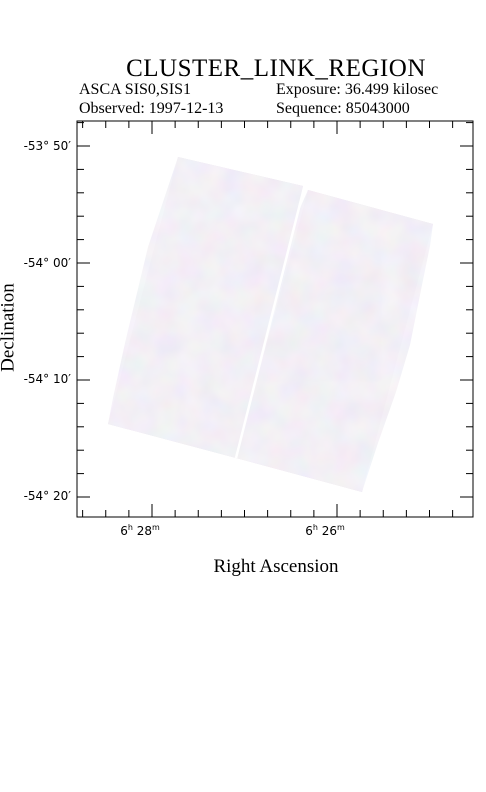 This screenshot has width=486, height=792. What do you see at coordinates (151, 108) in the screenshot?
I see `observation-date: Observed: 1997-12-13` at bounding box center [151, 108].